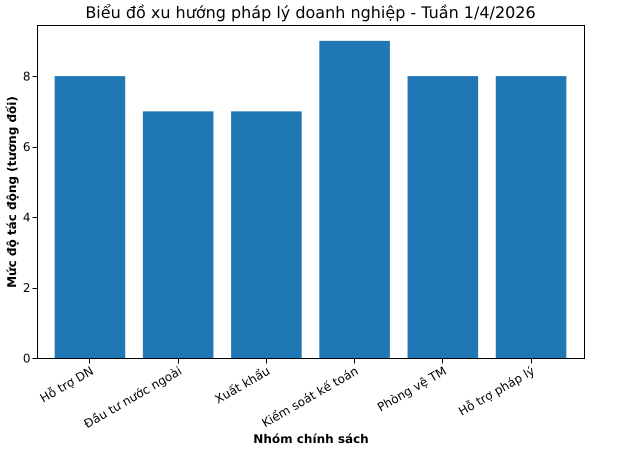 The width and height of the screenshot is (630, 470). What do you see at coordinates (242, 385) in the screenshot?
I see `x-tick-label: Xuất khẩu` at bounding box center [242, 385].